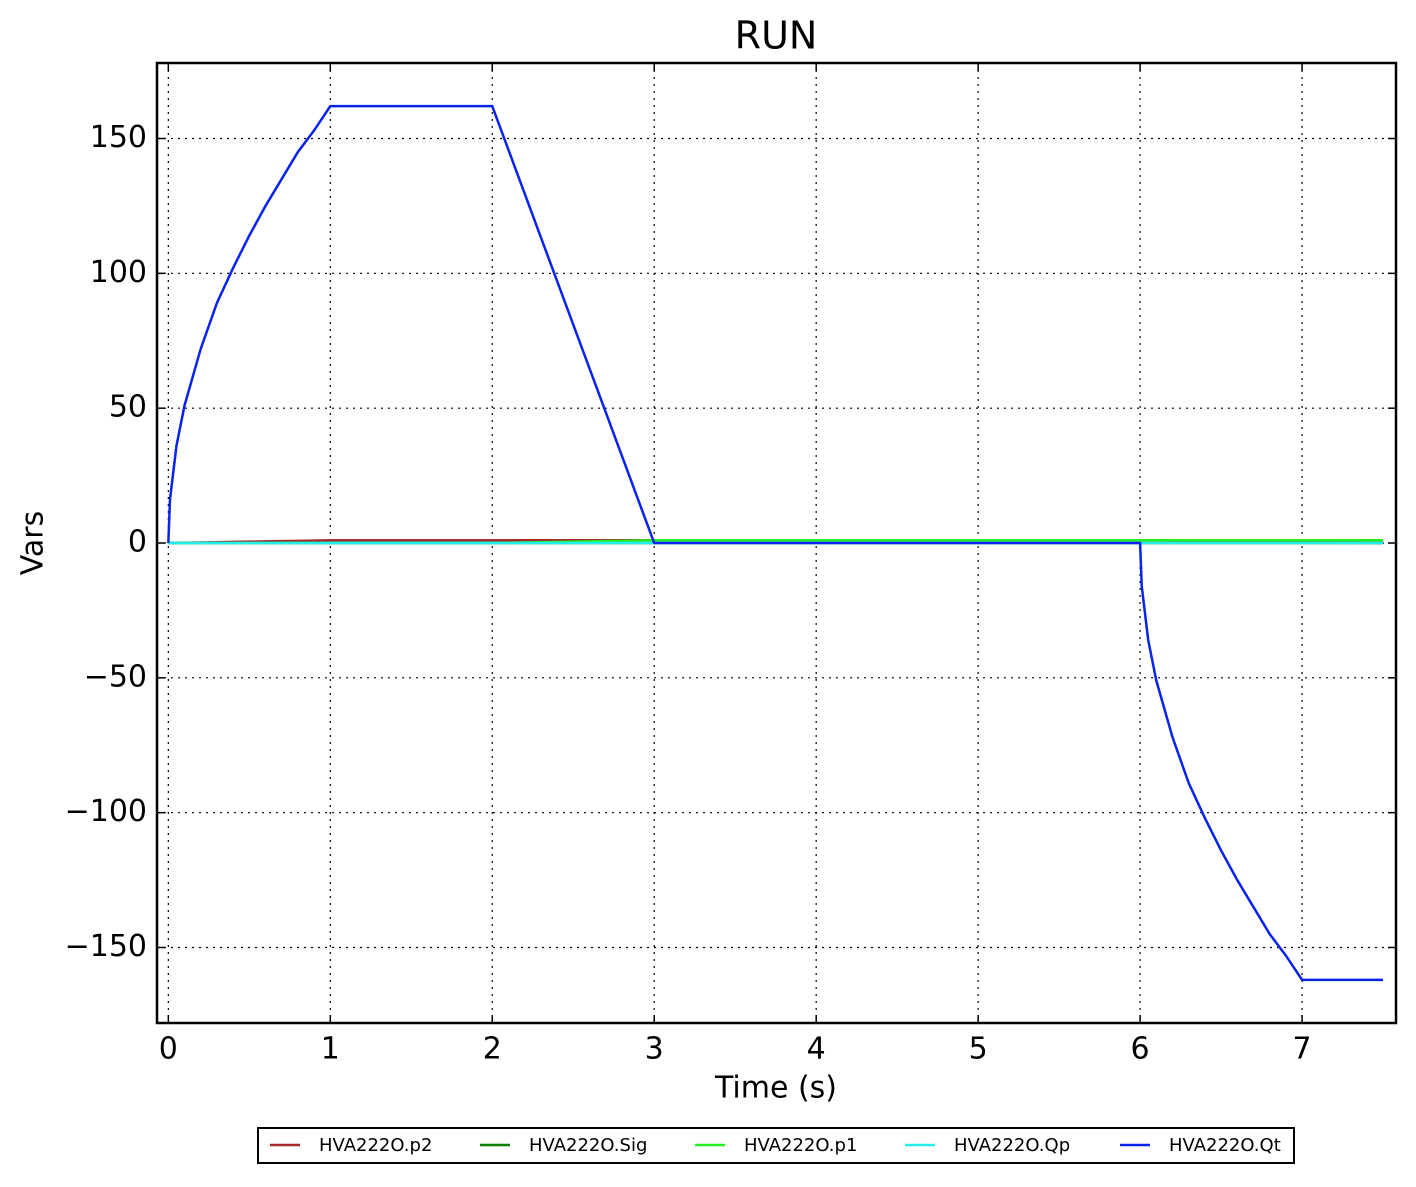  I want to click on y-tick-label: 100, so click(118, 272).